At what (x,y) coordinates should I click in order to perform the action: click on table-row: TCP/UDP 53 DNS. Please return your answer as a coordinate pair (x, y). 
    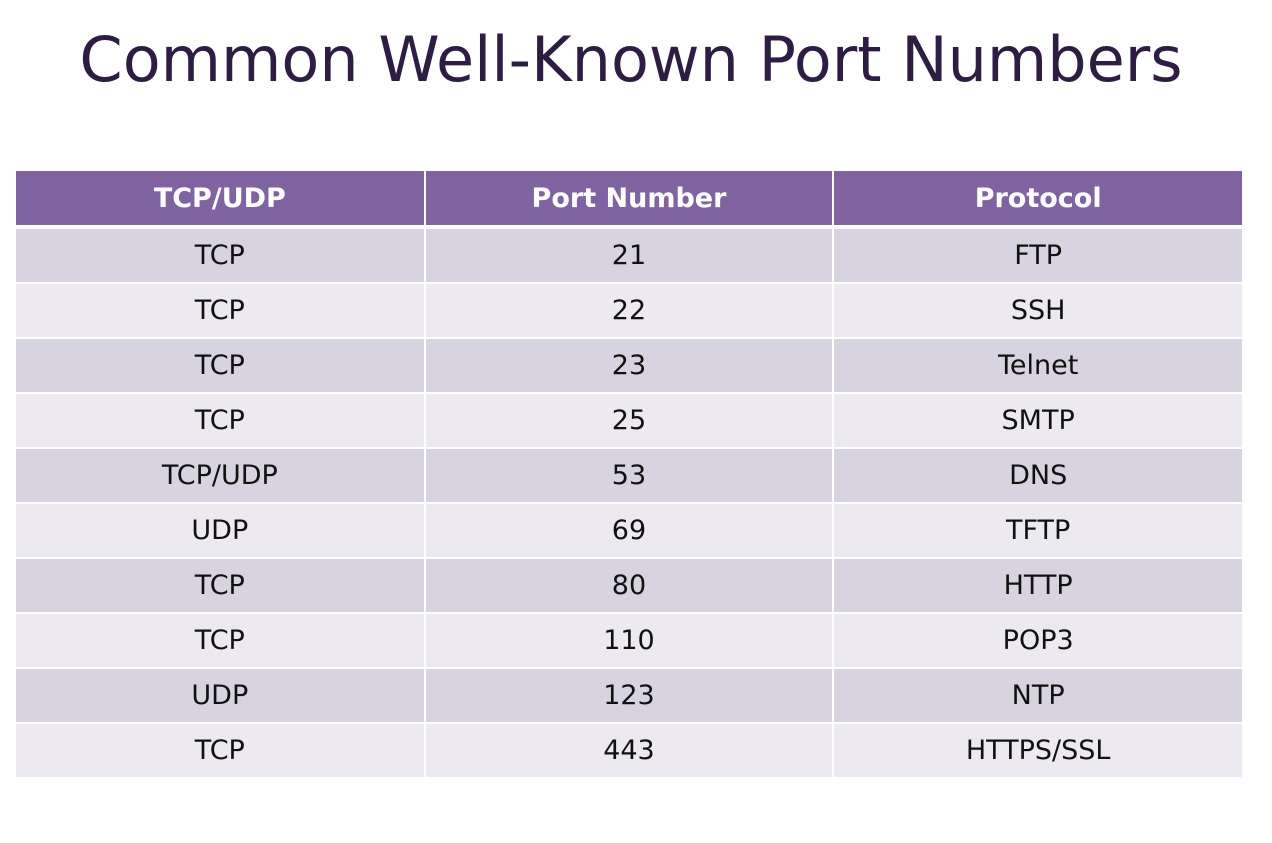
    Looking at the image, I should click on (629, 476).